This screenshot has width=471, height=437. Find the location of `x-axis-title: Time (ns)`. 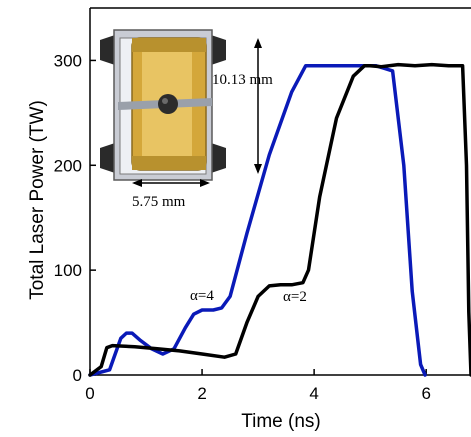

x-axis-title: Time (ns) is located at coordinates (281, 421).